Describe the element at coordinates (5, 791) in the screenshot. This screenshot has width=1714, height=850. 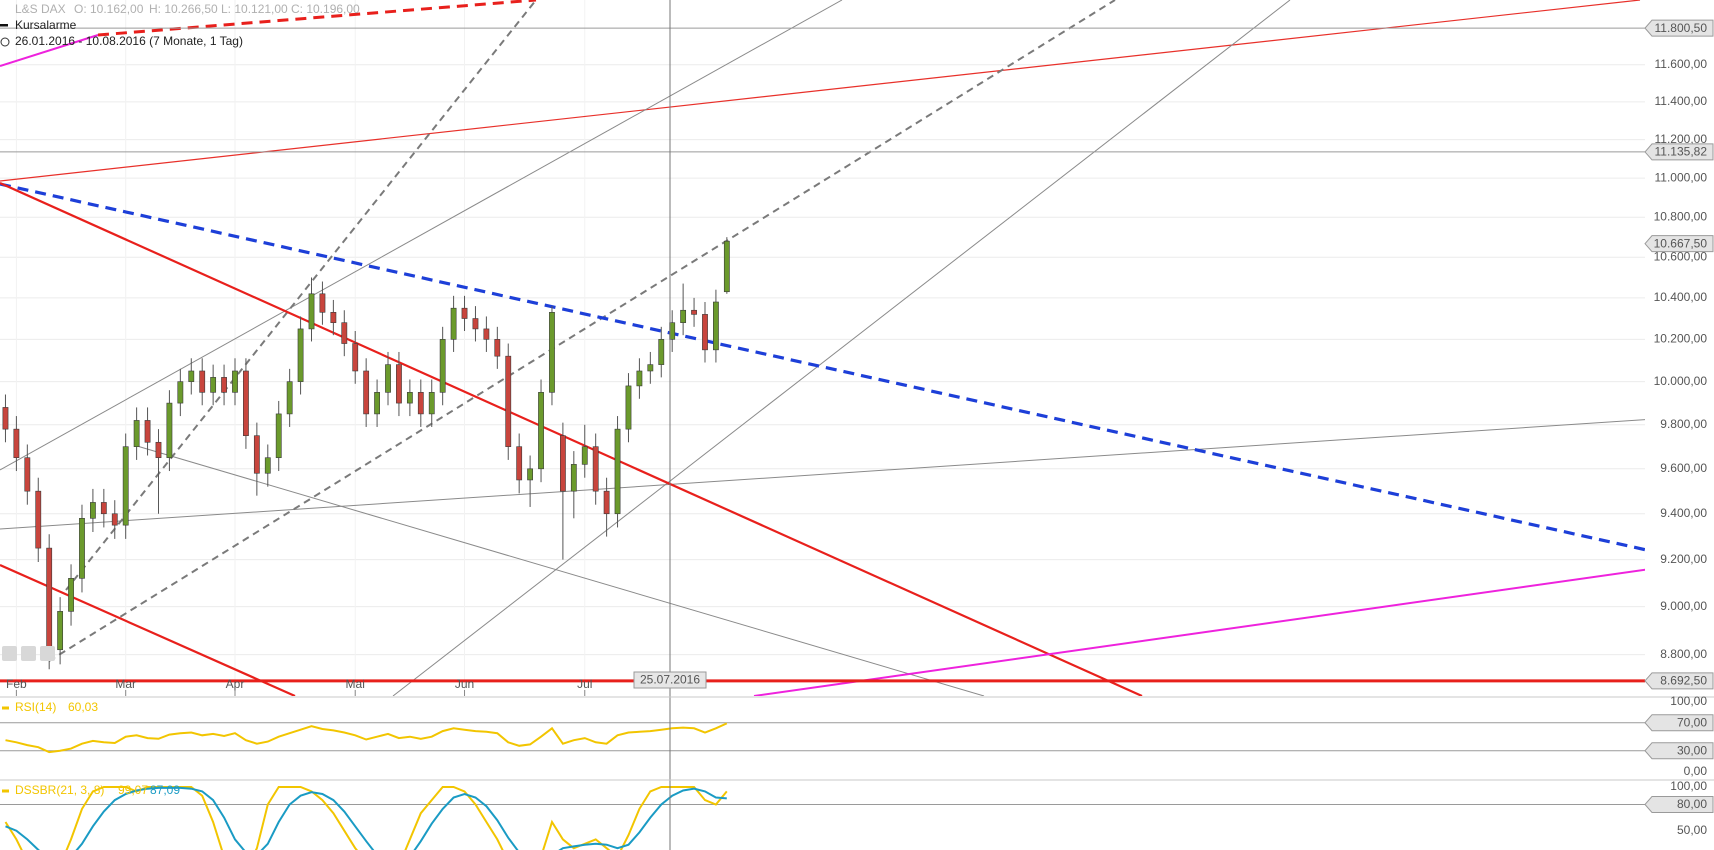
I see `legend-swatch` at that location.